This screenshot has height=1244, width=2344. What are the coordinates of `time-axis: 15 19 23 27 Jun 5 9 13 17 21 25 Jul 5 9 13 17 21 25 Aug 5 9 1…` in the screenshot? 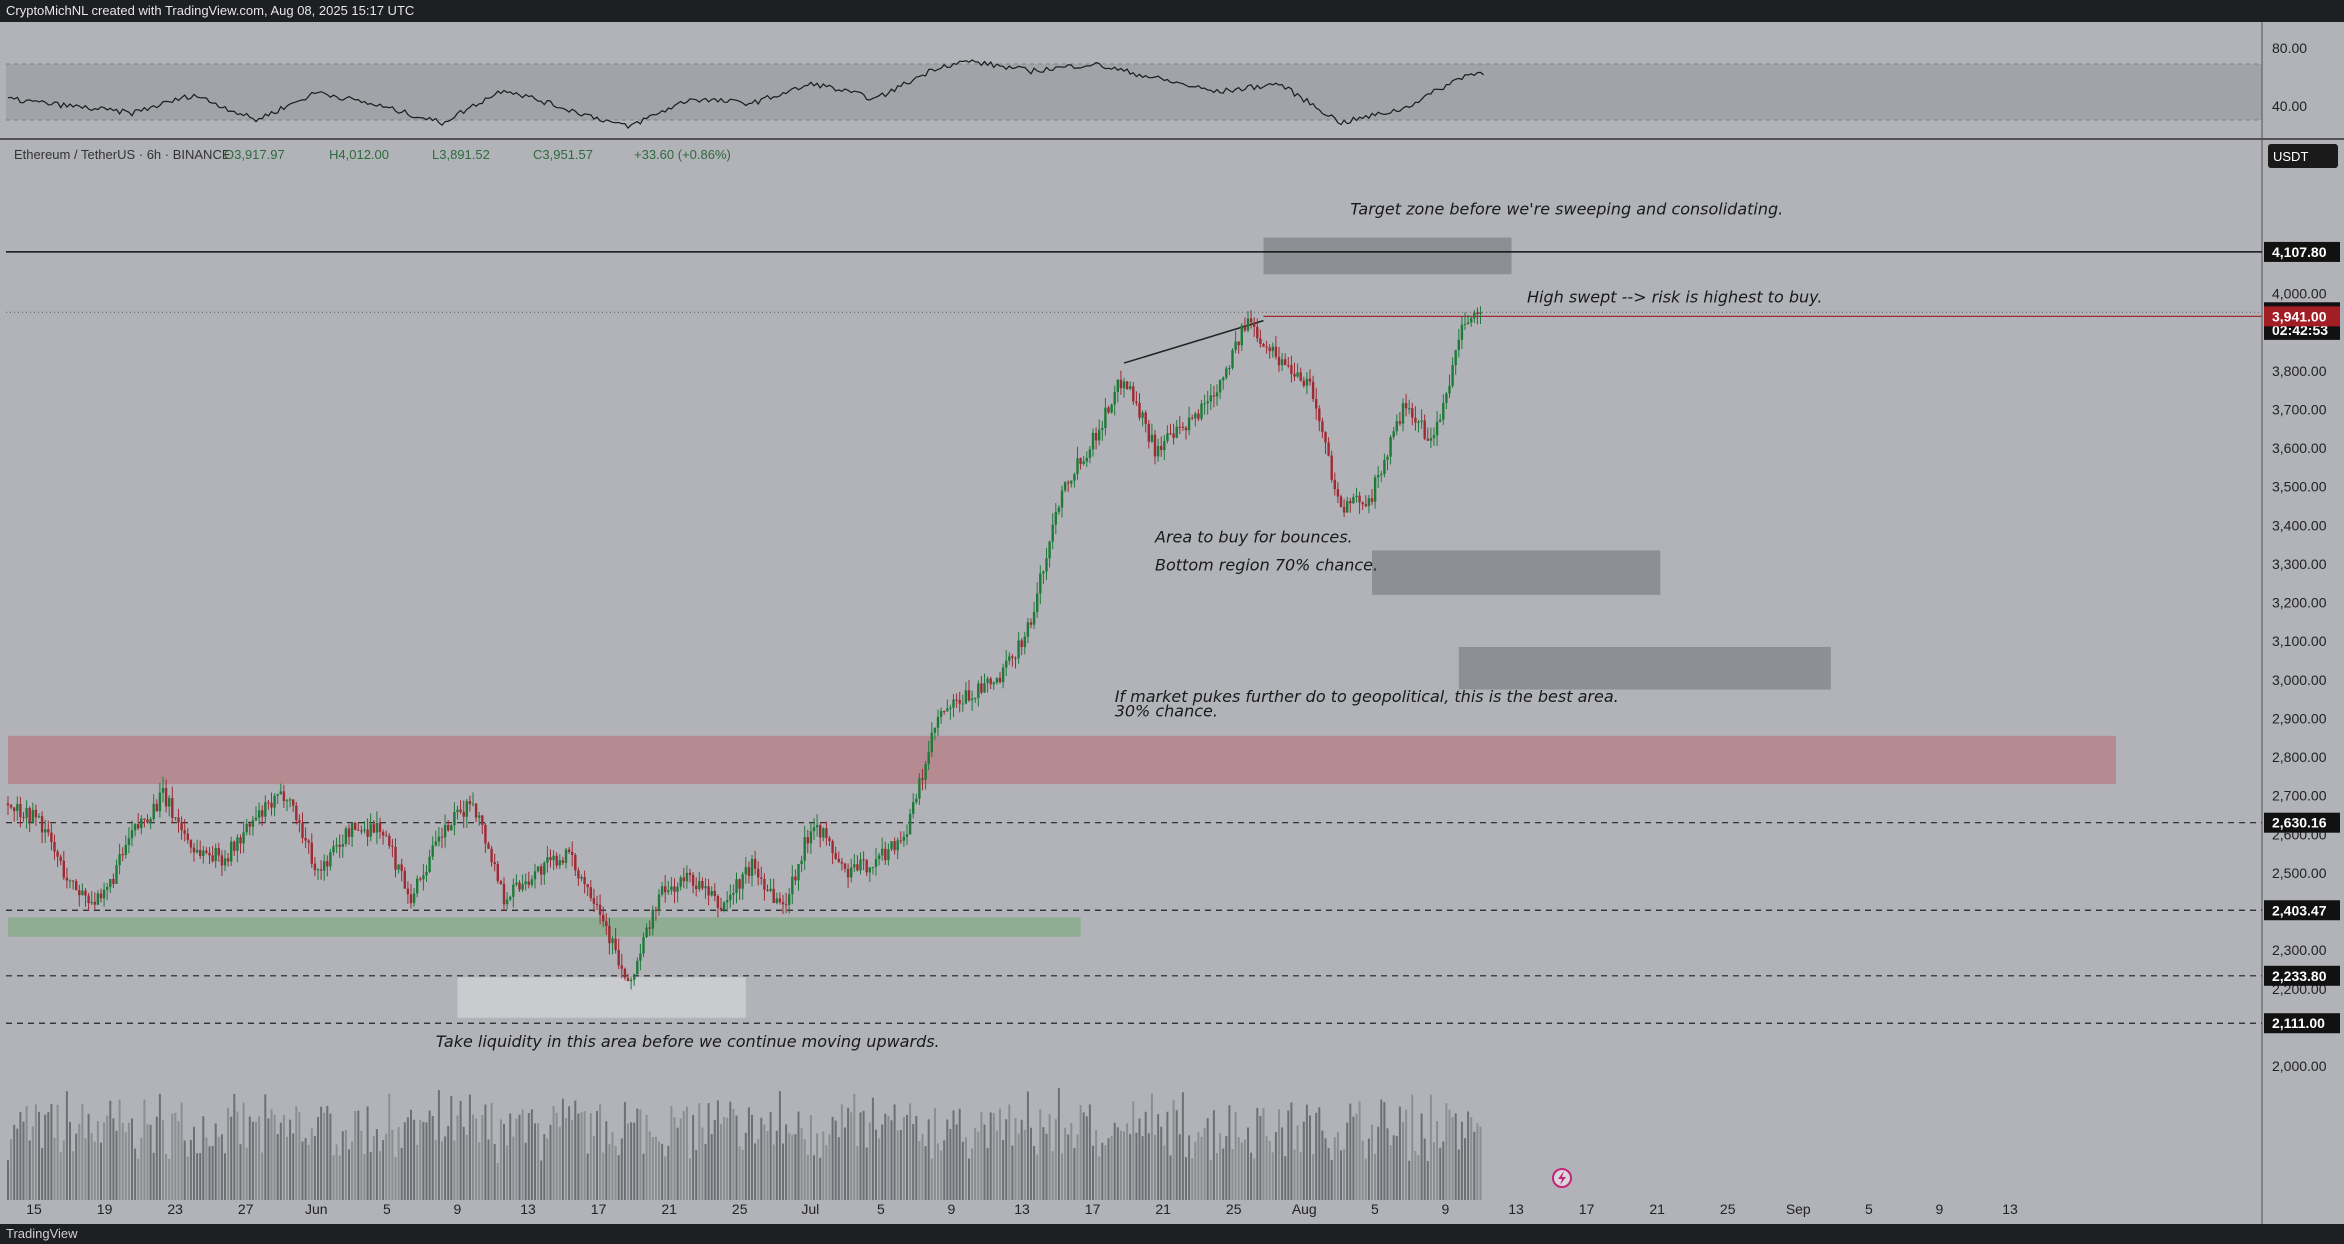 It's located at (1022, 1209).